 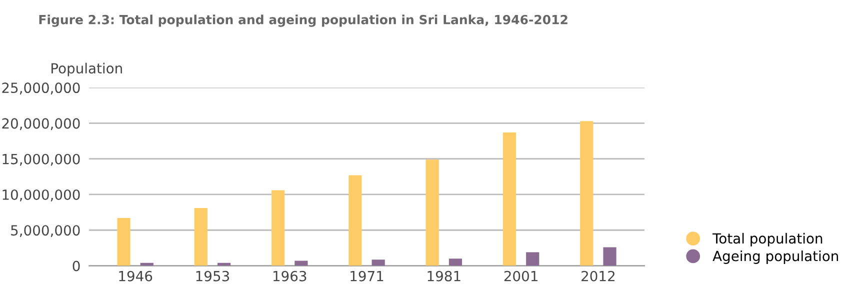 What do you see at coordinates (598, 276) in the screenshot?
I see `x-tick-label: 2012` at bounding box center [598, 276].